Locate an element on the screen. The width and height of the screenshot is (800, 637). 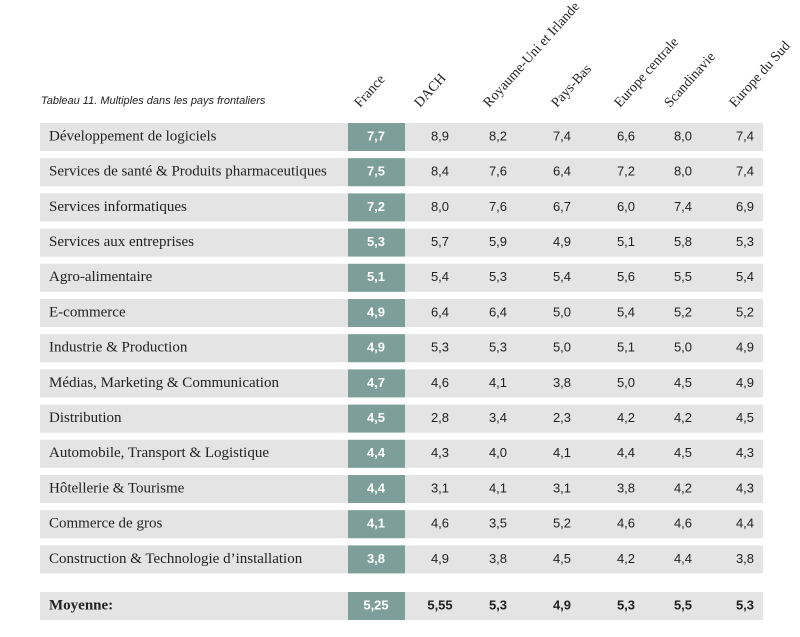
cell-value: 6,0 is located at coordinates (626, 206).